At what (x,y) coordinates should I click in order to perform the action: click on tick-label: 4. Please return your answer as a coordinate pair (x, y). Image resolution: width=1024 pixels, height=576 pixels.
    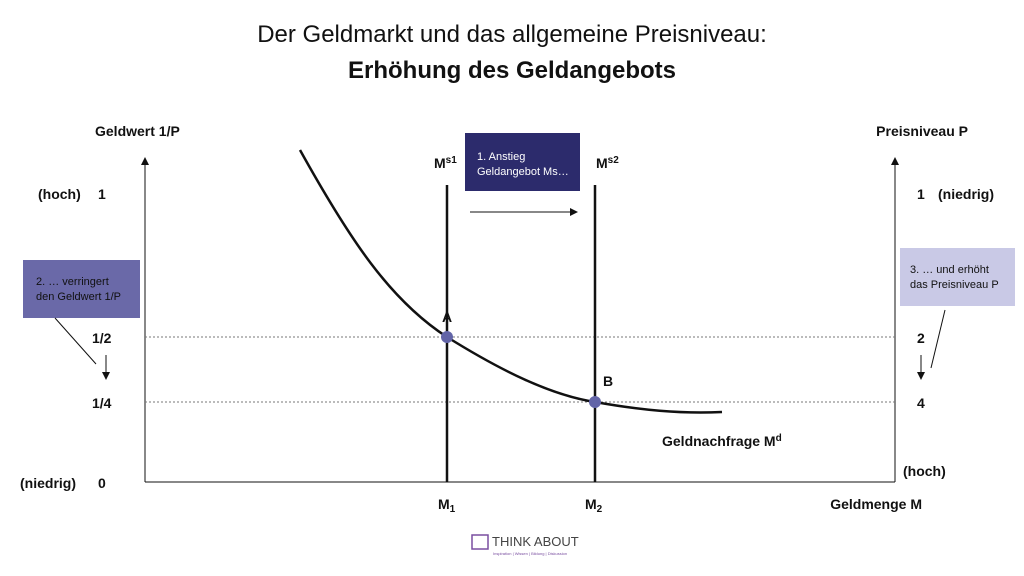
    Looking at the image, I should click on (921, 403).